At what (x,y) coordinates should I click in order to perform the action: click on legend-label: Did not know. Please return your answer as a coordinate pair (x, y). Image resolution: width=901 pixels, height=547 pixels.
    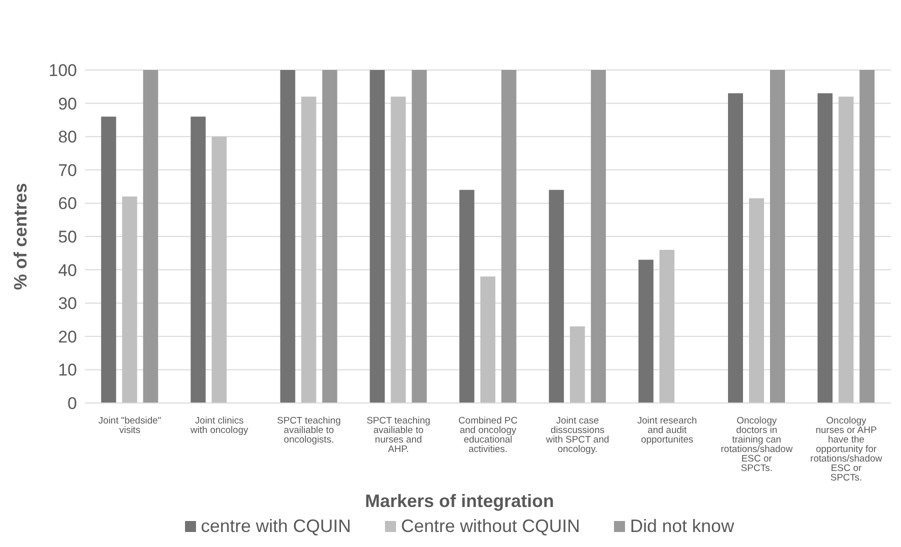
    Looking at the image, I should click on (681, 526).